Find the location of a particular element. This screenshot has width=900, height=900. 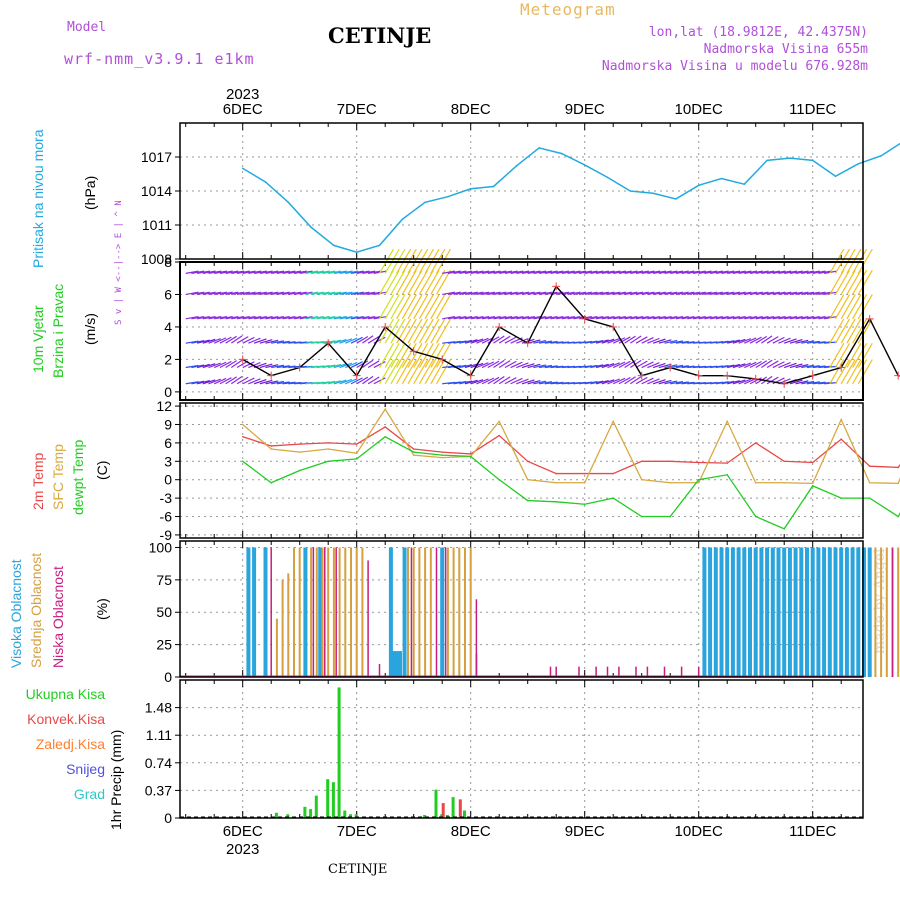

conv-precip-bar is located at coordinates (443, 810).